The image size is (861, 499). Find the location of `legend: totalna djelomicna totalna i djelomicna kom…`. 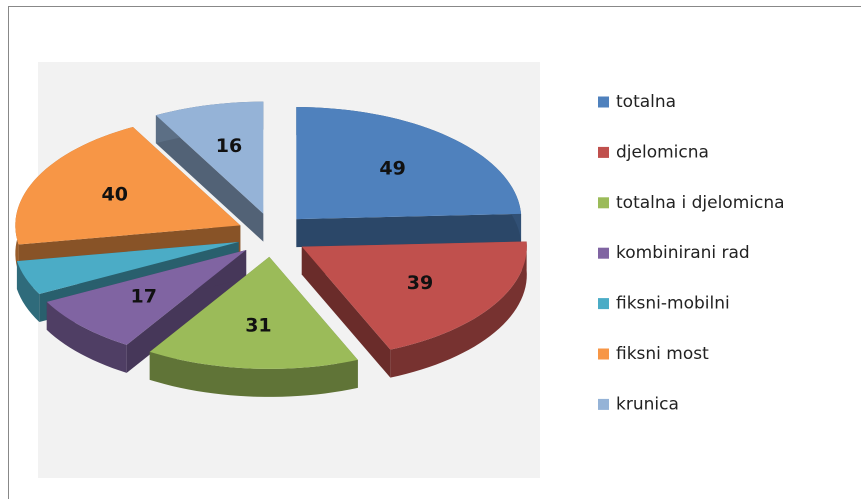

legend: totalna djelomicna totalna i djelomicna kom… is located at coordinates (691, 253).